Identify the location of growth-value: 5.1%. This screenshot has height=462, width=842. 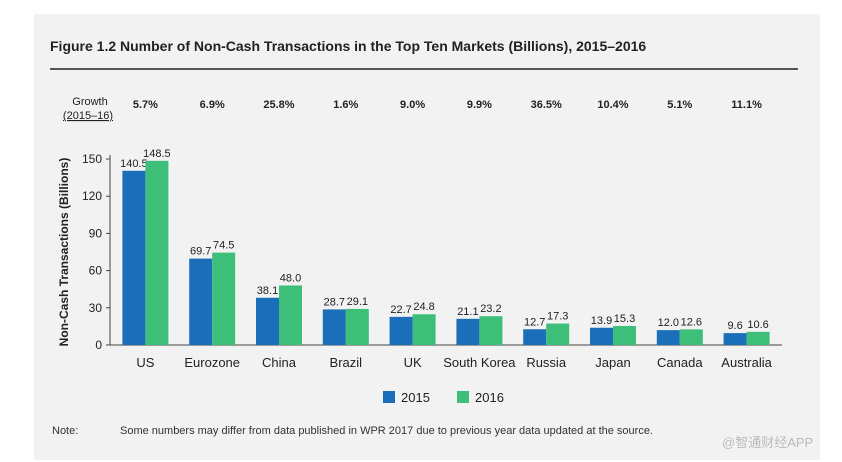
(679, 105).